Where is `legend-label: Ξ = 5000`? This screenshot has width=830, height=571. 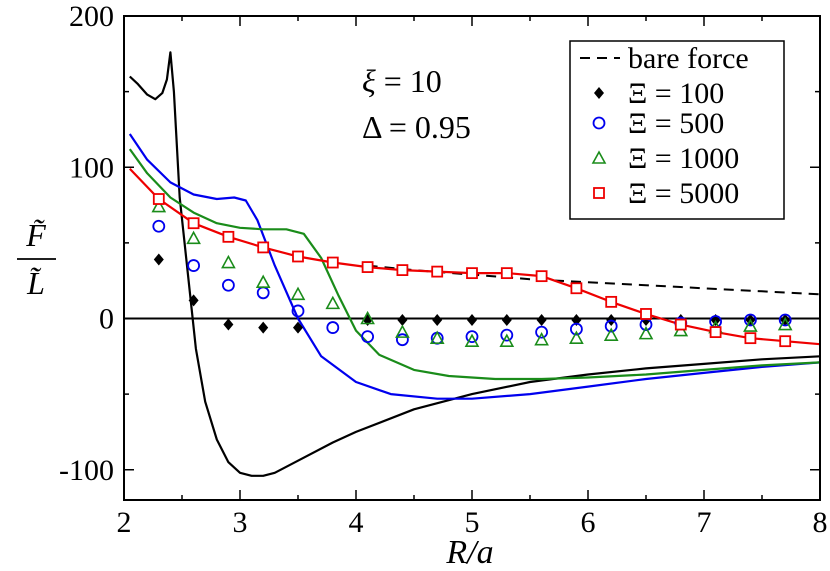
legend-label: Ξ = 5000 is located at coordinates (683, 193).